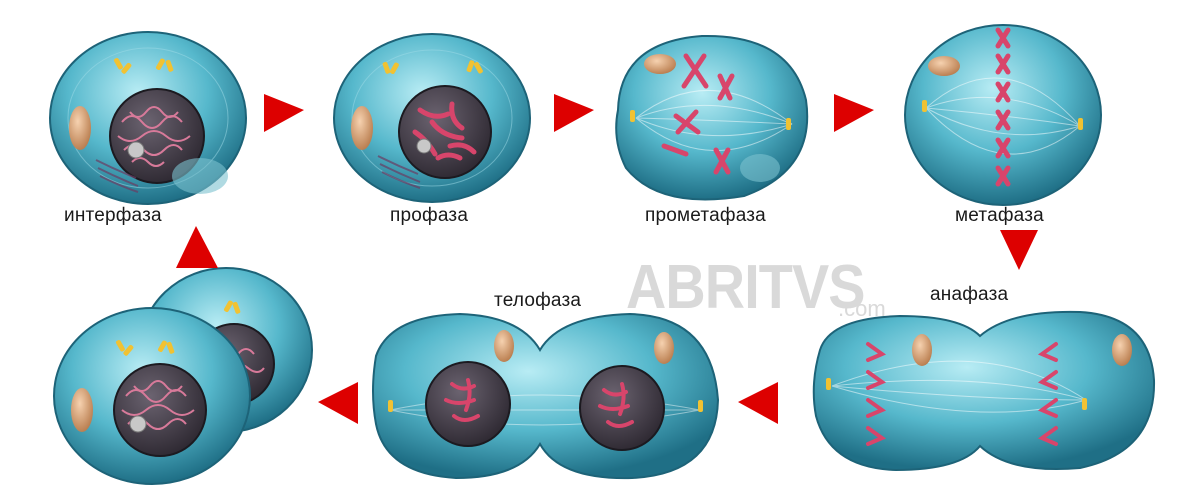 Image resolution: width=1200 pixels, height=504 pixels. I want to click on arrow-down-icon, so click(1019, 250).